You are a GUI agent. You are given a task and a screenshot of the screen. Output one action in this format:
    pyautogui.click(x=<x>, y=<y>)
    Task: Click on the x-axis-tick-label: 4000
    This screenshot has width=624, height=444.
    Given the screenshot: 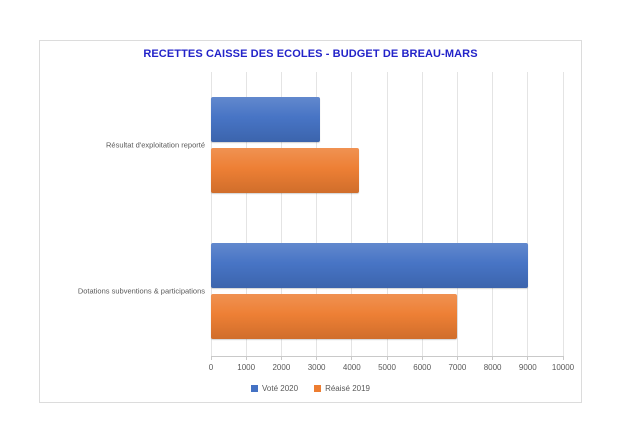 What is the action you would take?
    pyautogui.click(x=351, y=367)
    